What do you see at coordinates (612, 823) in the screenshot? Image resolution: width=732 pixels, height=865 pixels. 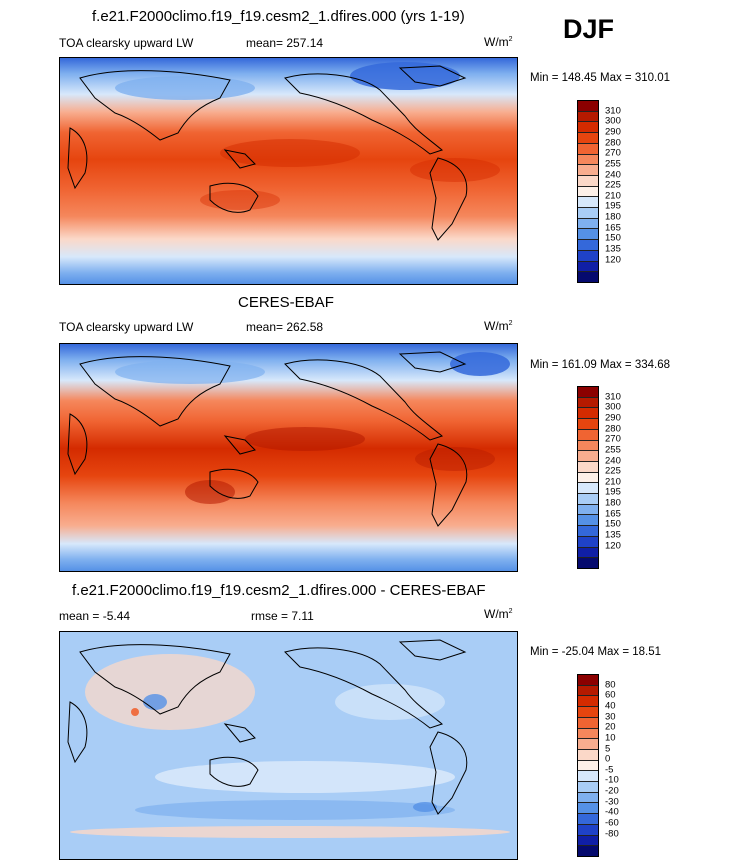 I see `panel-3-colorbar-tick-label: -60` at bounding box center [612, 823].